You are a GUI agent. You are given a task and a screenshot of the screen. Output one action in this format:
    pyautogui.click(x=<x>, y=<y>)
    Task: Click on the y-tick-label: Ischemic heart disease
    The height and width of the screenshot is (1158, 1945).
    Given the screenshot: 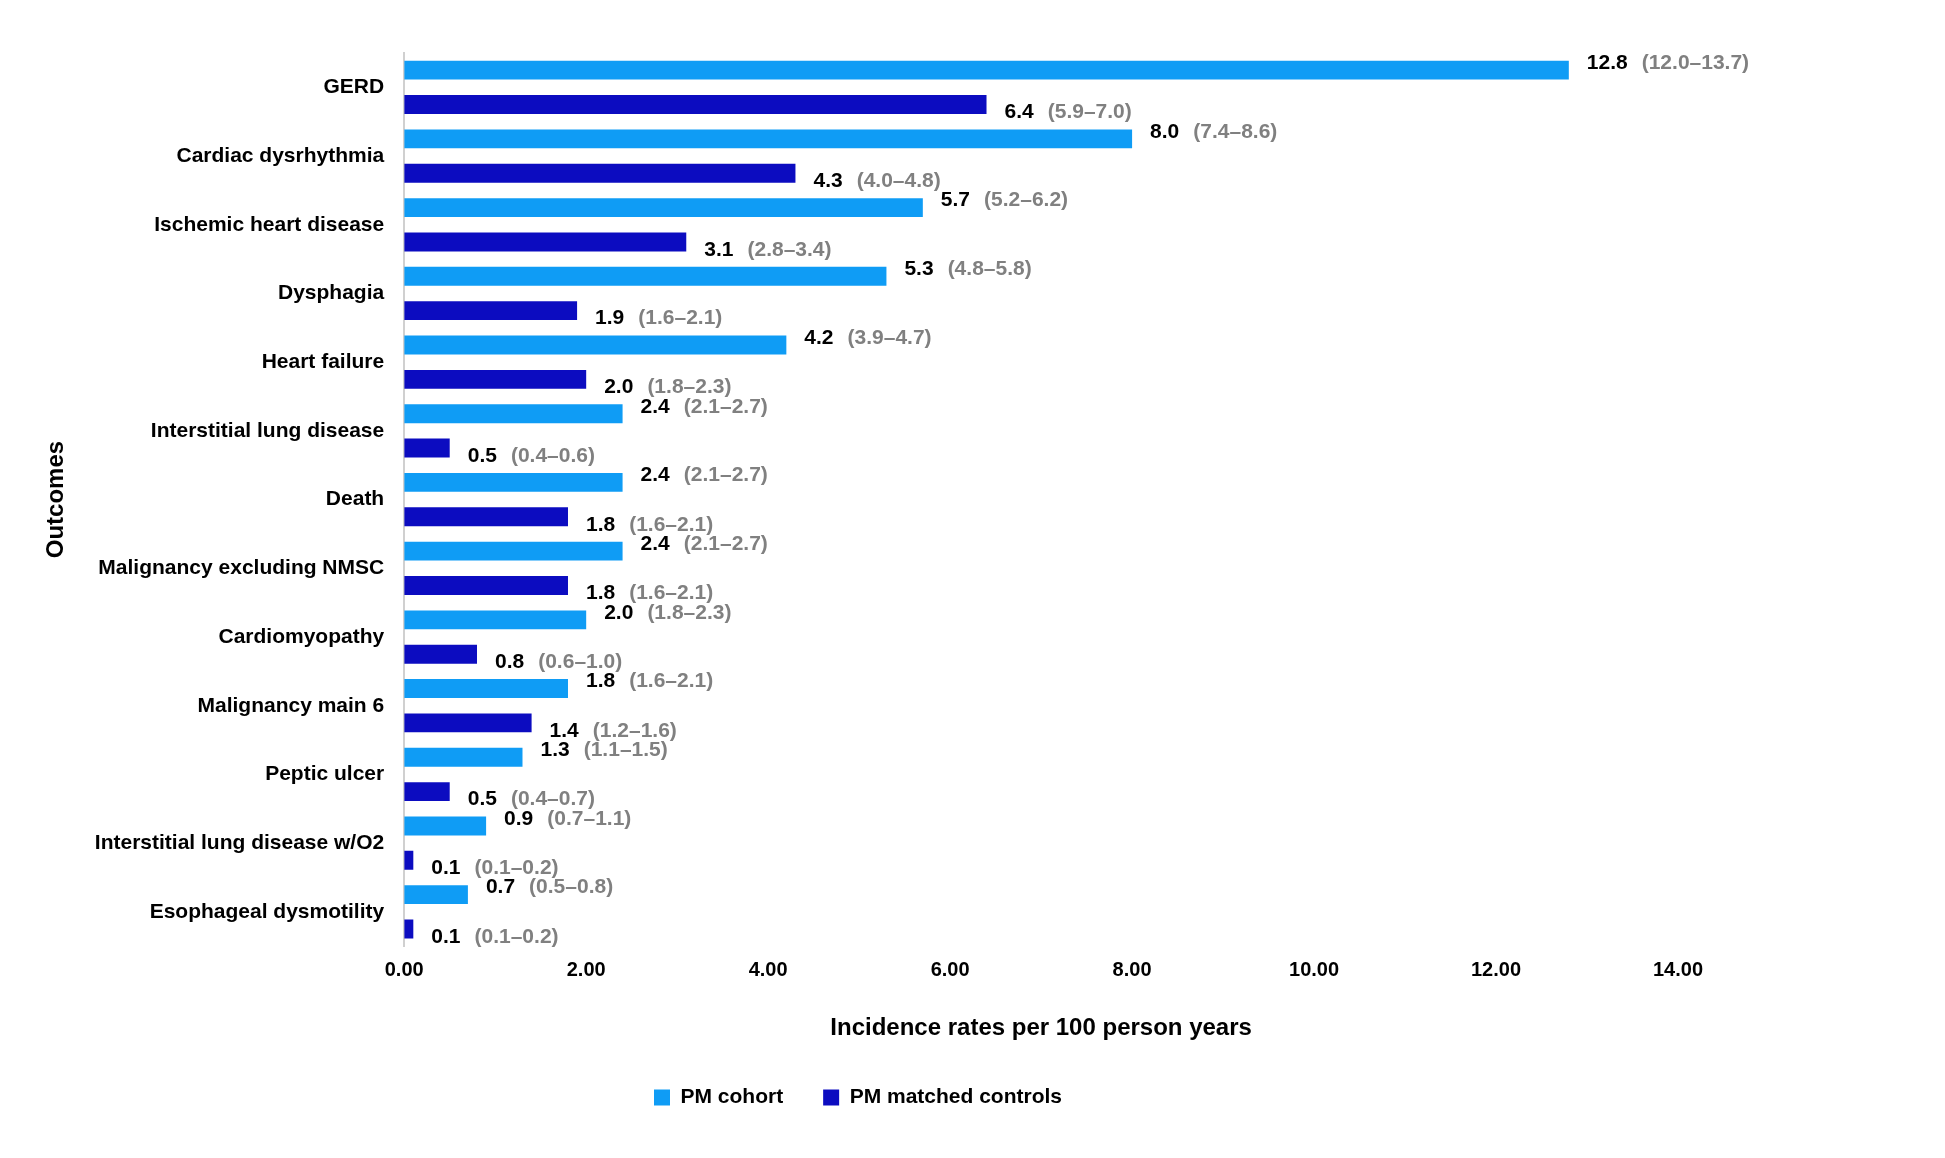 What is the action you would take?
    pyautogui.click(x=269, y=223)
    